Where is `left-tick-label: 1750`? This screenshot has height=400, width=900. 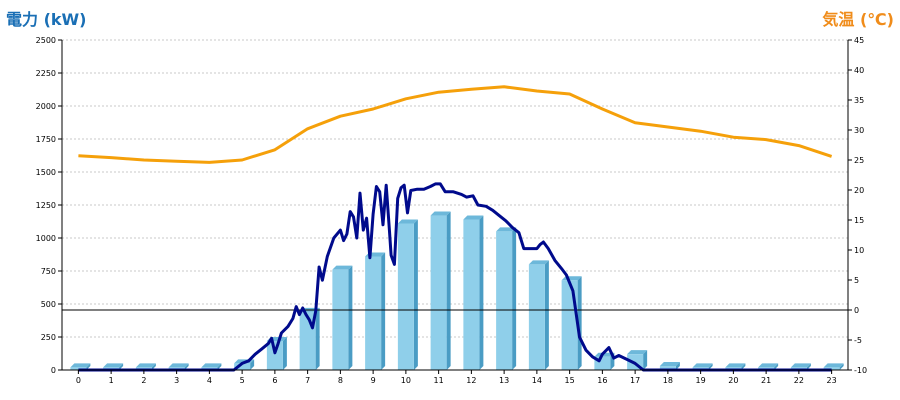 left-tick-label: 1750 is located at coordinates (46, 139).